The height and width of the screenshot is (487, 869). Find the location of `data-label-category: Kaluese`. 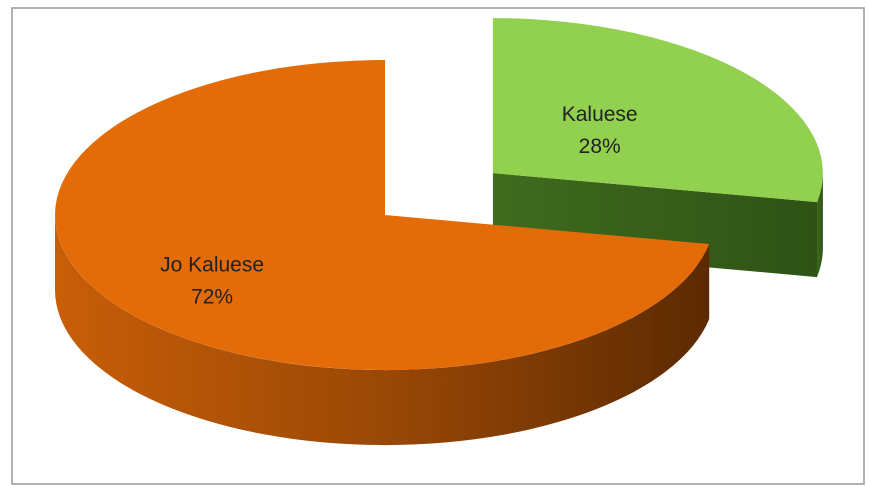

data-label-category: Kaluese is located at coordinates (600, 114).